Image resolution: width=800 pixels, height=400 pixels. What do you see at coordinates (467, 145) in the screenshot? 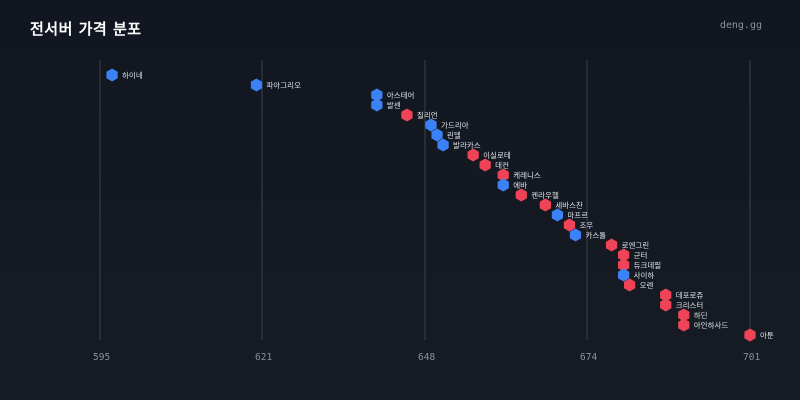
I see `data-point-label: 발라카스` at bounding box center [467, 145].